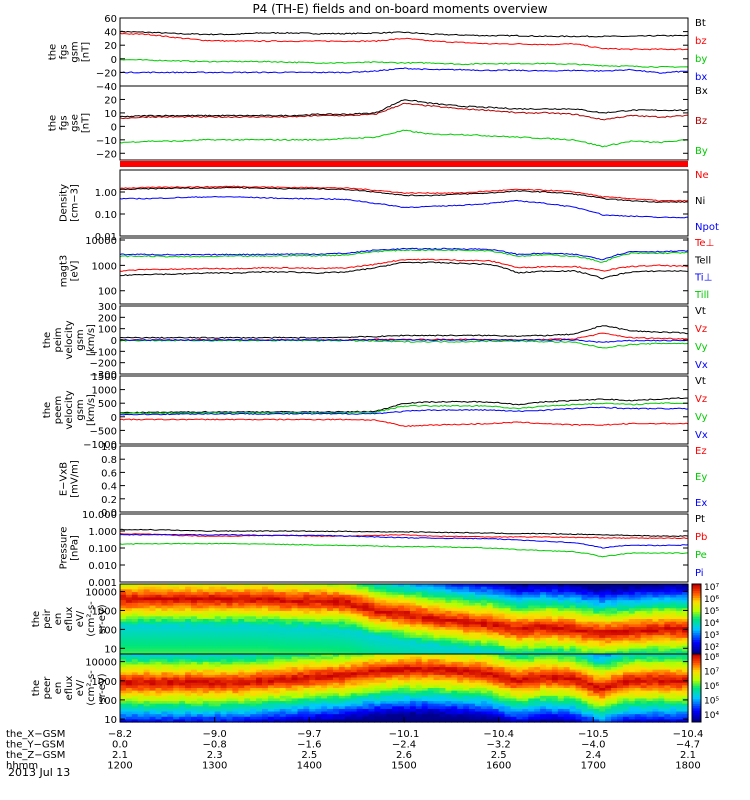 The image size is (750, 800). I want to click on legend-entry: Vz, so click(701, 329).